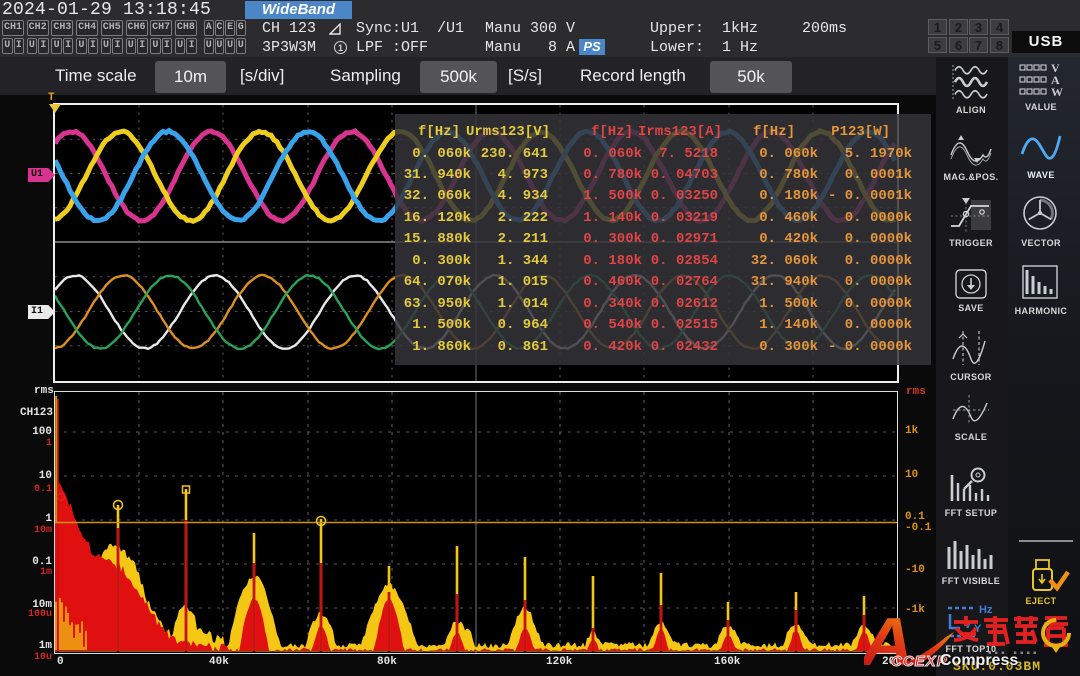  I want to click on svg-text: W, so click(1057, 91).